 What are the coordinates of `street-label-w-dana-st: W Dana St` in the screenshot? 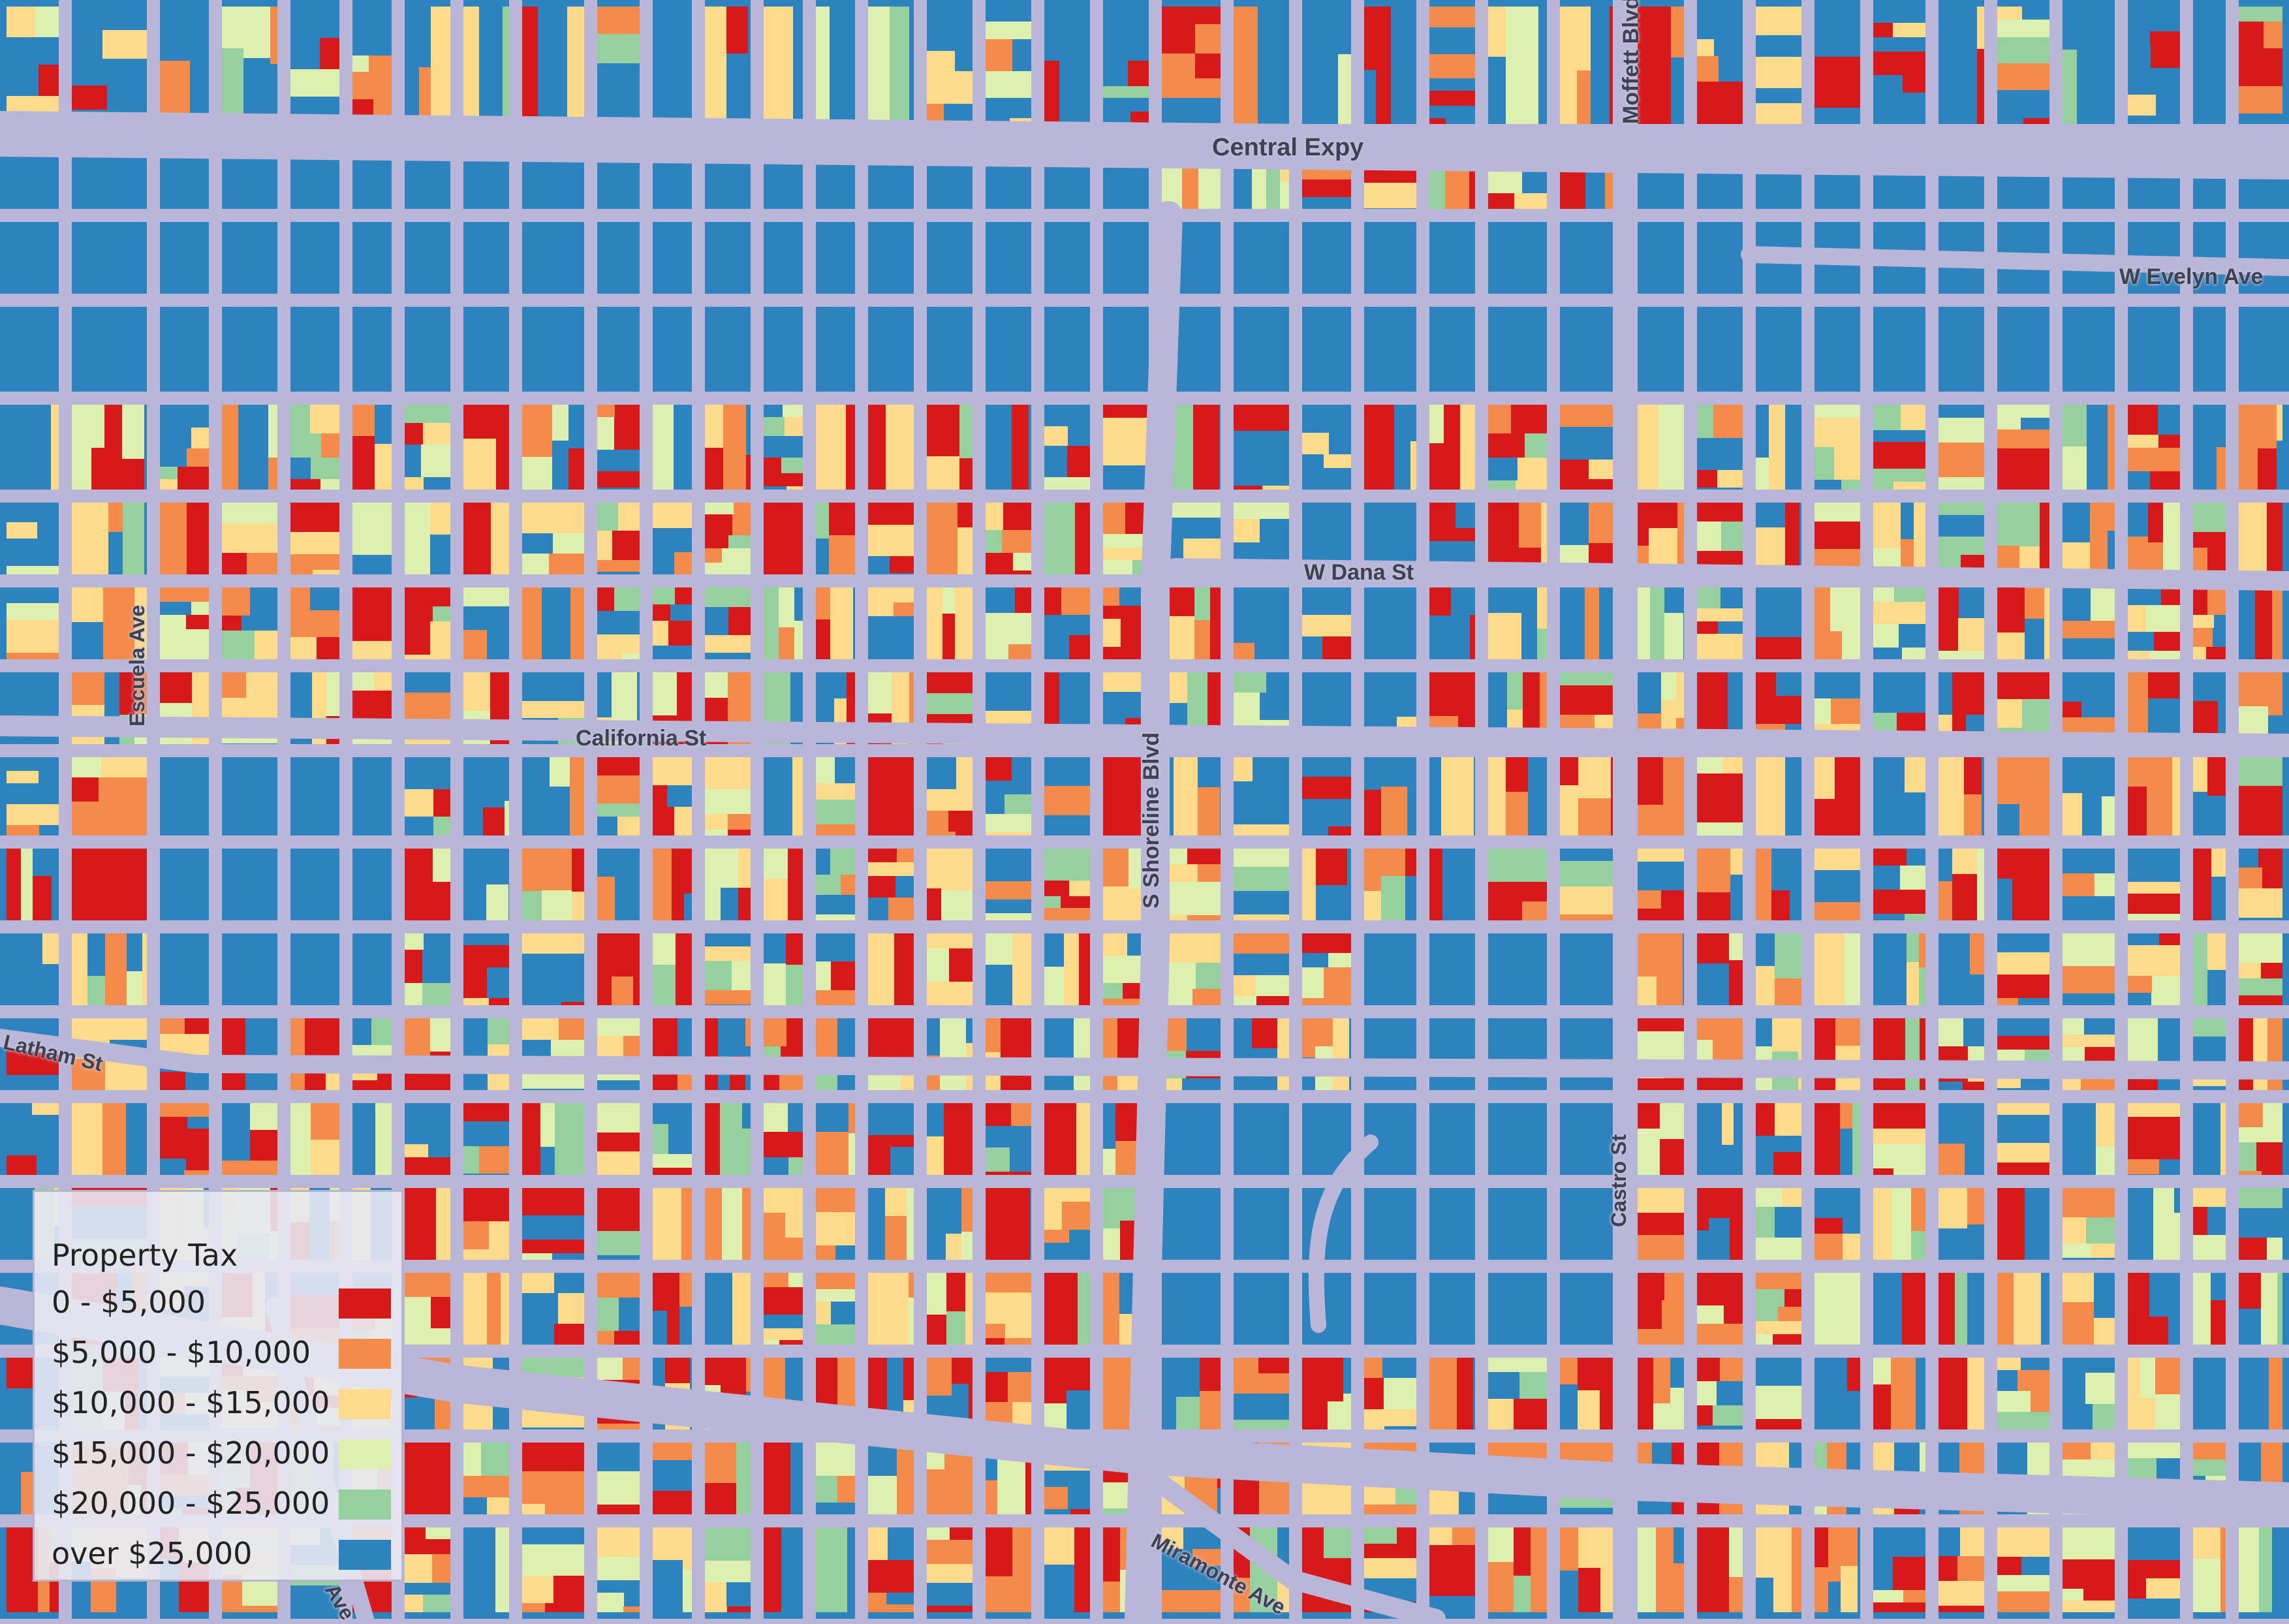 It's located at (1359, 572).